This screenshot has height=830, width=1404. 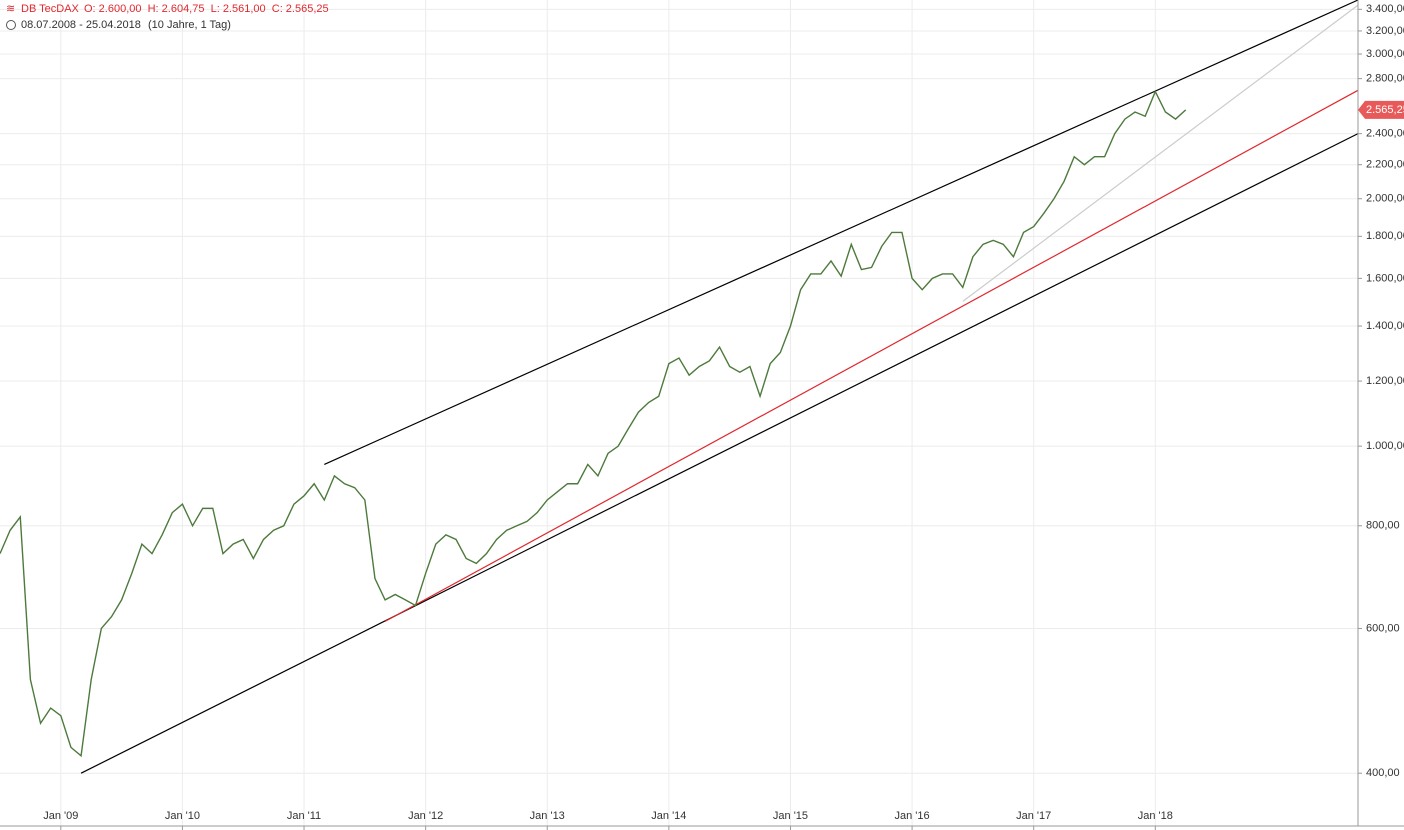 What do you see at coordinates (1385, 381) in the screenshot?
I see `y-tick-label: 1.200,00` at bounding box center [1385, 381].